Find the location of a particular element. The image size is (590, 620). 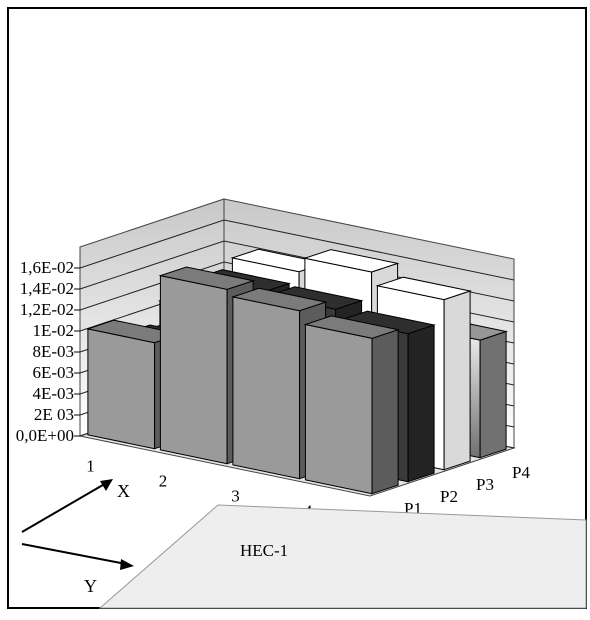

y-tick-label: 1,6E-02 is located at coordinates (47, 267).